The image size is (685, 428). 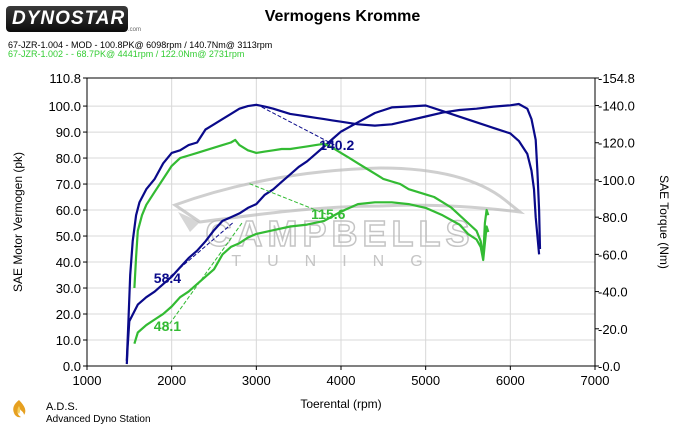 What do you see at coordinates (98, 419) in the screenshot?
I see `footer-subtitle: Advanced Dyno Station` at bounding box center [98, 419].